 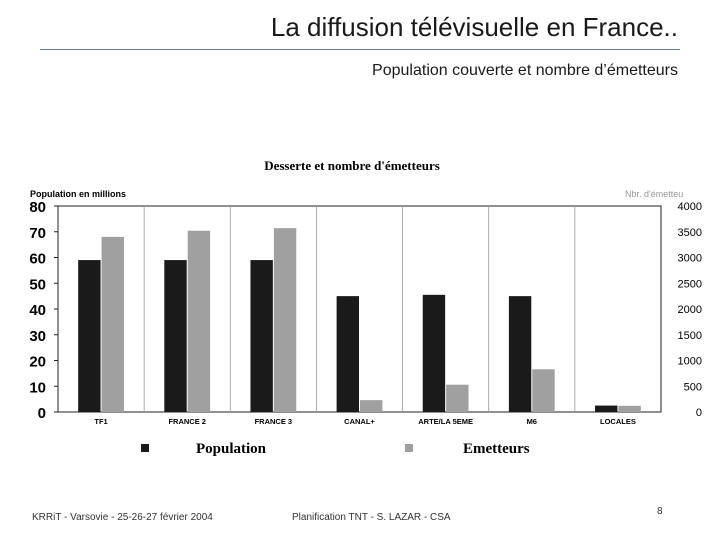 What do you see at coordinates (37, 233) in the screenshot?
I see `y-tick-label: 70` at bounding box center [37, 233].